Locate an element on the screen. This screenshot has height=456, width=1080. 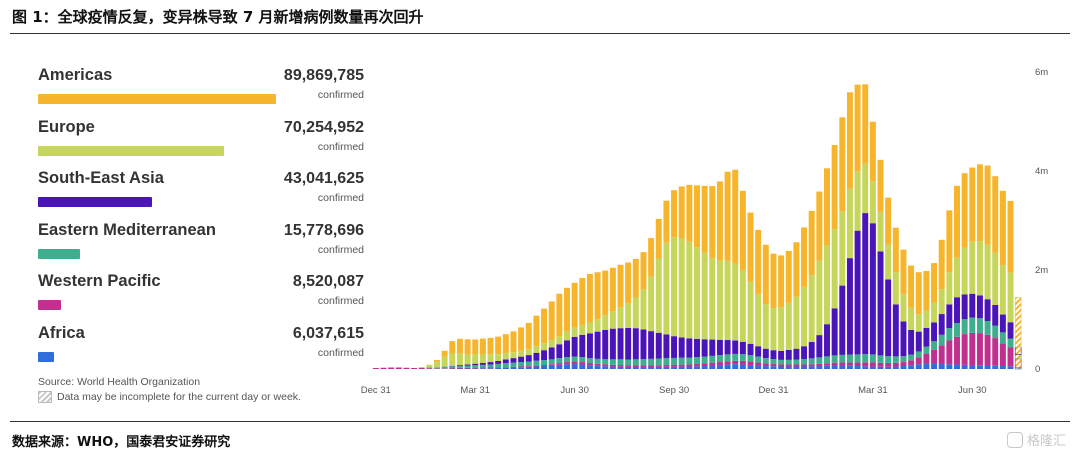
region-europe: Europe 70,254,952 confirmed is located at coordinates (202, 144).